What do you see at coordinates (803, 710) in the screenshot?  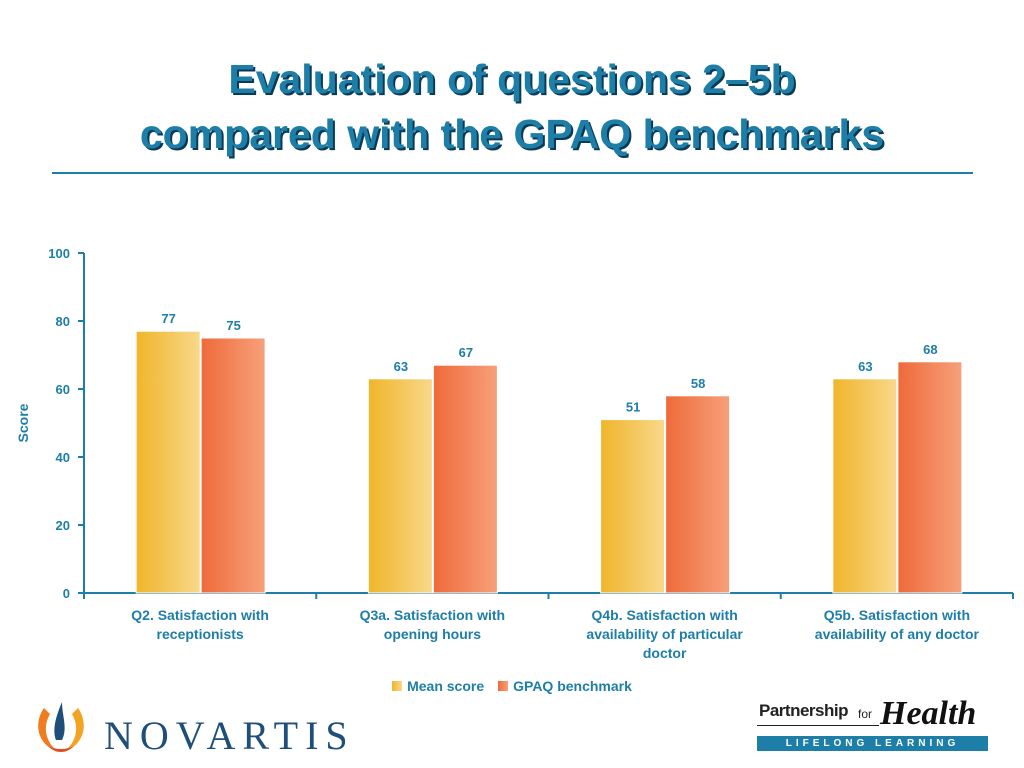 I see `pfh-partnership-text: Partnership` at bounding box center [803, 710].